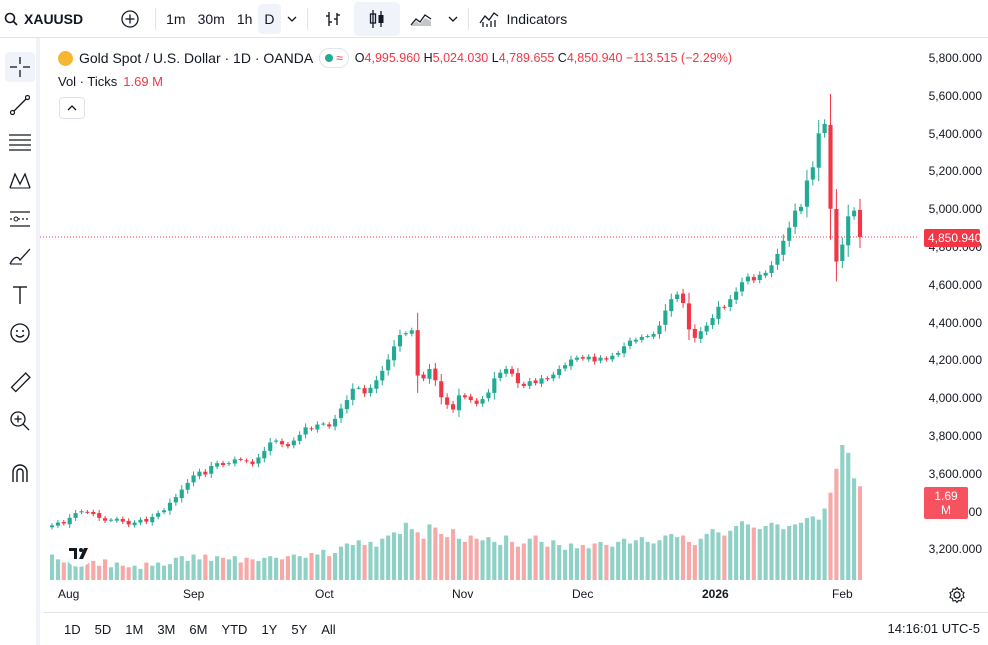  I want to click on chart-type-dropdown, so click(453, 19).